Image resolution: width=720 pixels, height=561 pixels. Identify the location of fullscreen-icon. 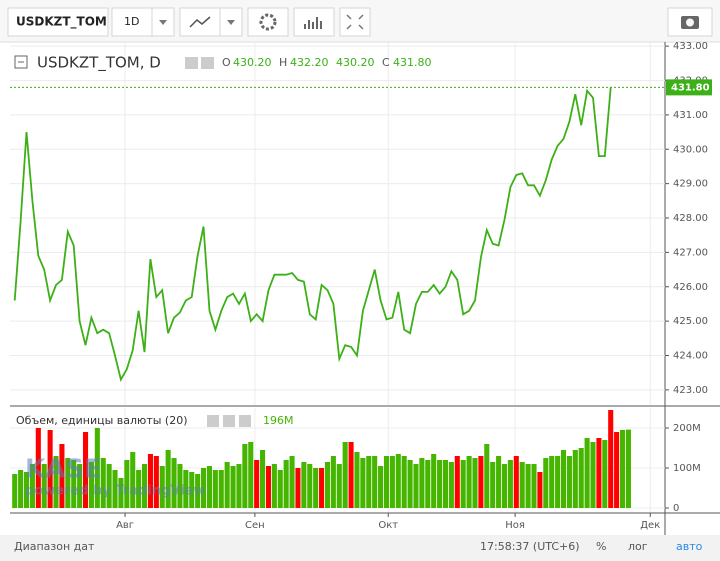
(355, 22).